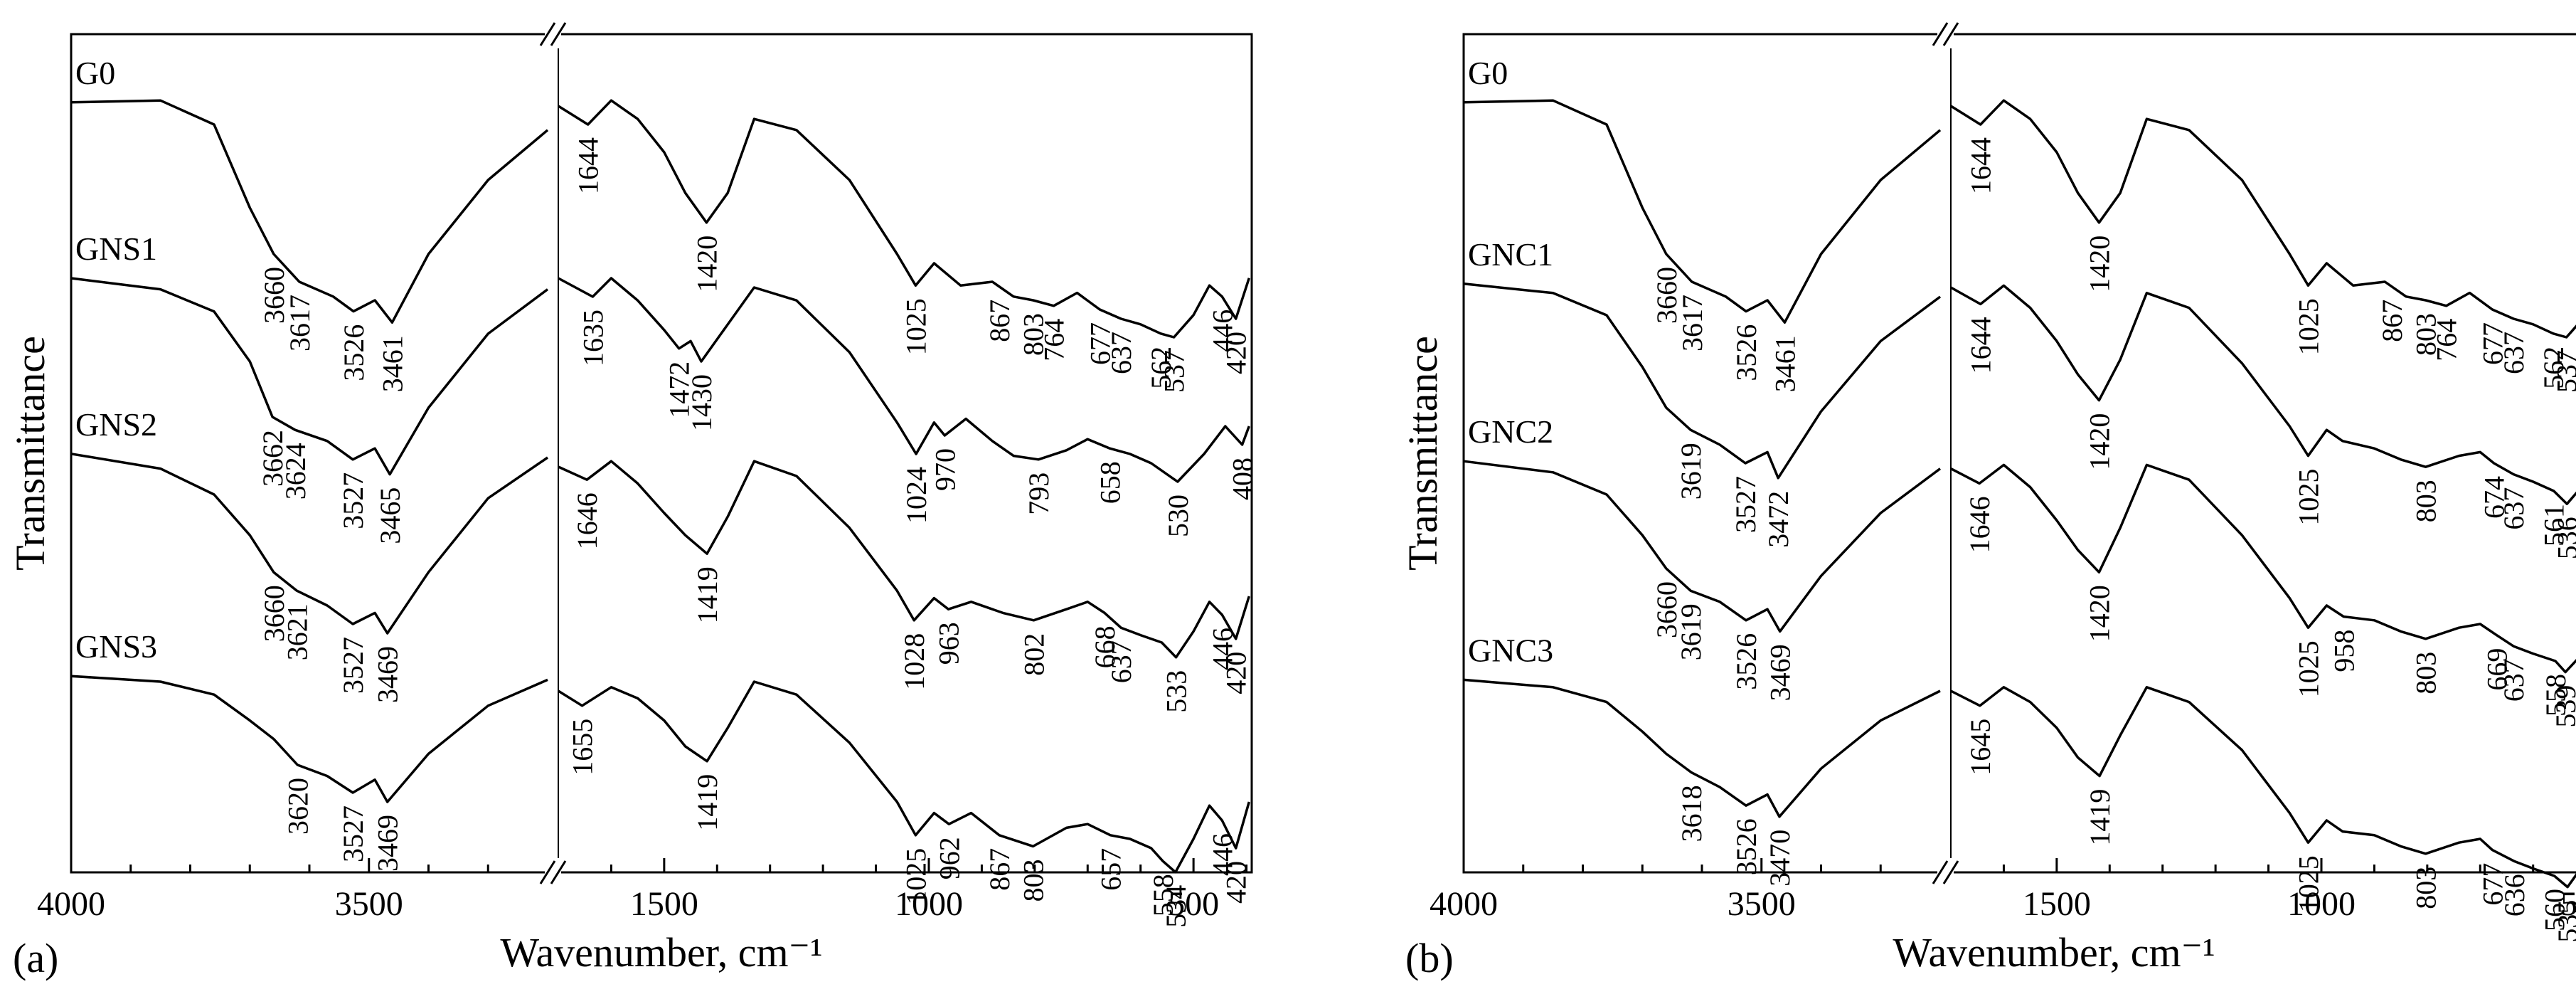 The image size is (2576, 999). I want to click on series-name: GNS3, so click(116, 647).